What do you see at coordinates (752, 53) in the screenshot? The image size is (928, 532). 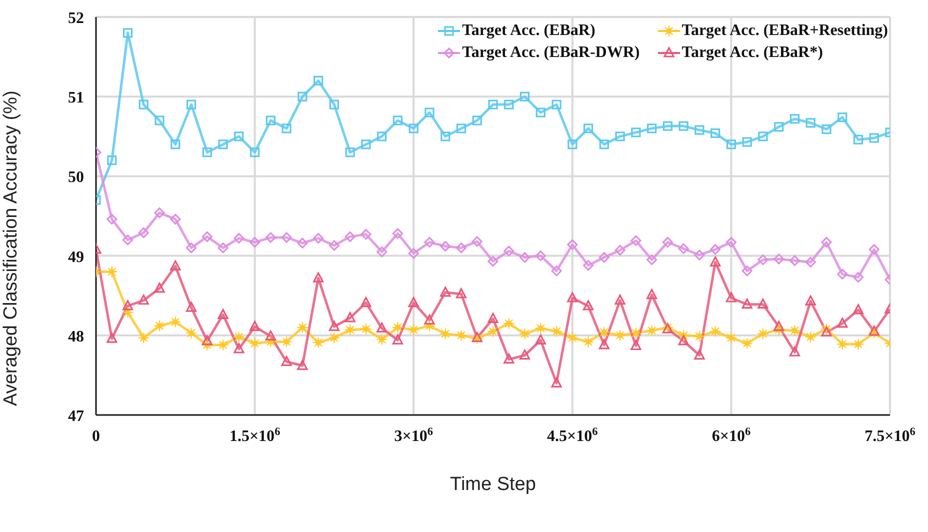 I see `legend-label: Target Acc. (EBaR*)` at bounding box center [752, 53].